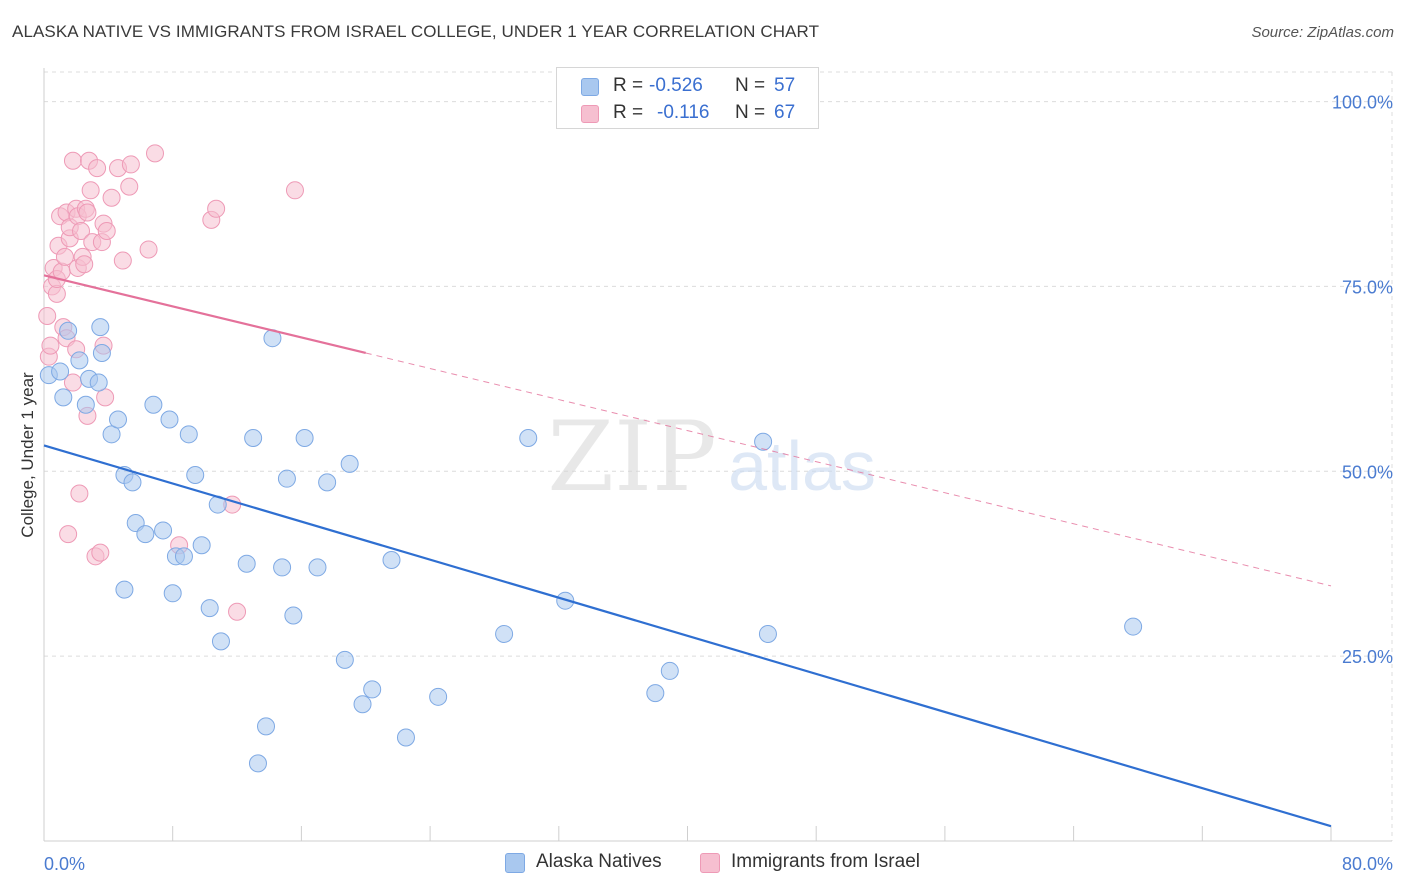  What do you see at coordinates (1367, 864) in the screenshot?
I see `x-tick-label-max: 80.0%` at bounding box center [1367, 864].